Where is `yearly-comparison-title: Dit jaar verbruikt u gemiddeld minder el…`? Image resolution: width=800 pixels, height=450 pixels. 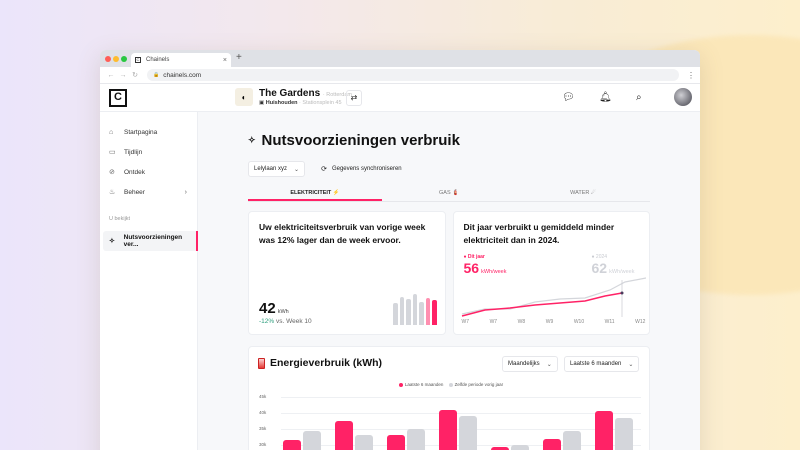 yearly-comparison-title: Dit jaar verbruikt u gemiddeld minder el… is located at coordinates (539, 233).